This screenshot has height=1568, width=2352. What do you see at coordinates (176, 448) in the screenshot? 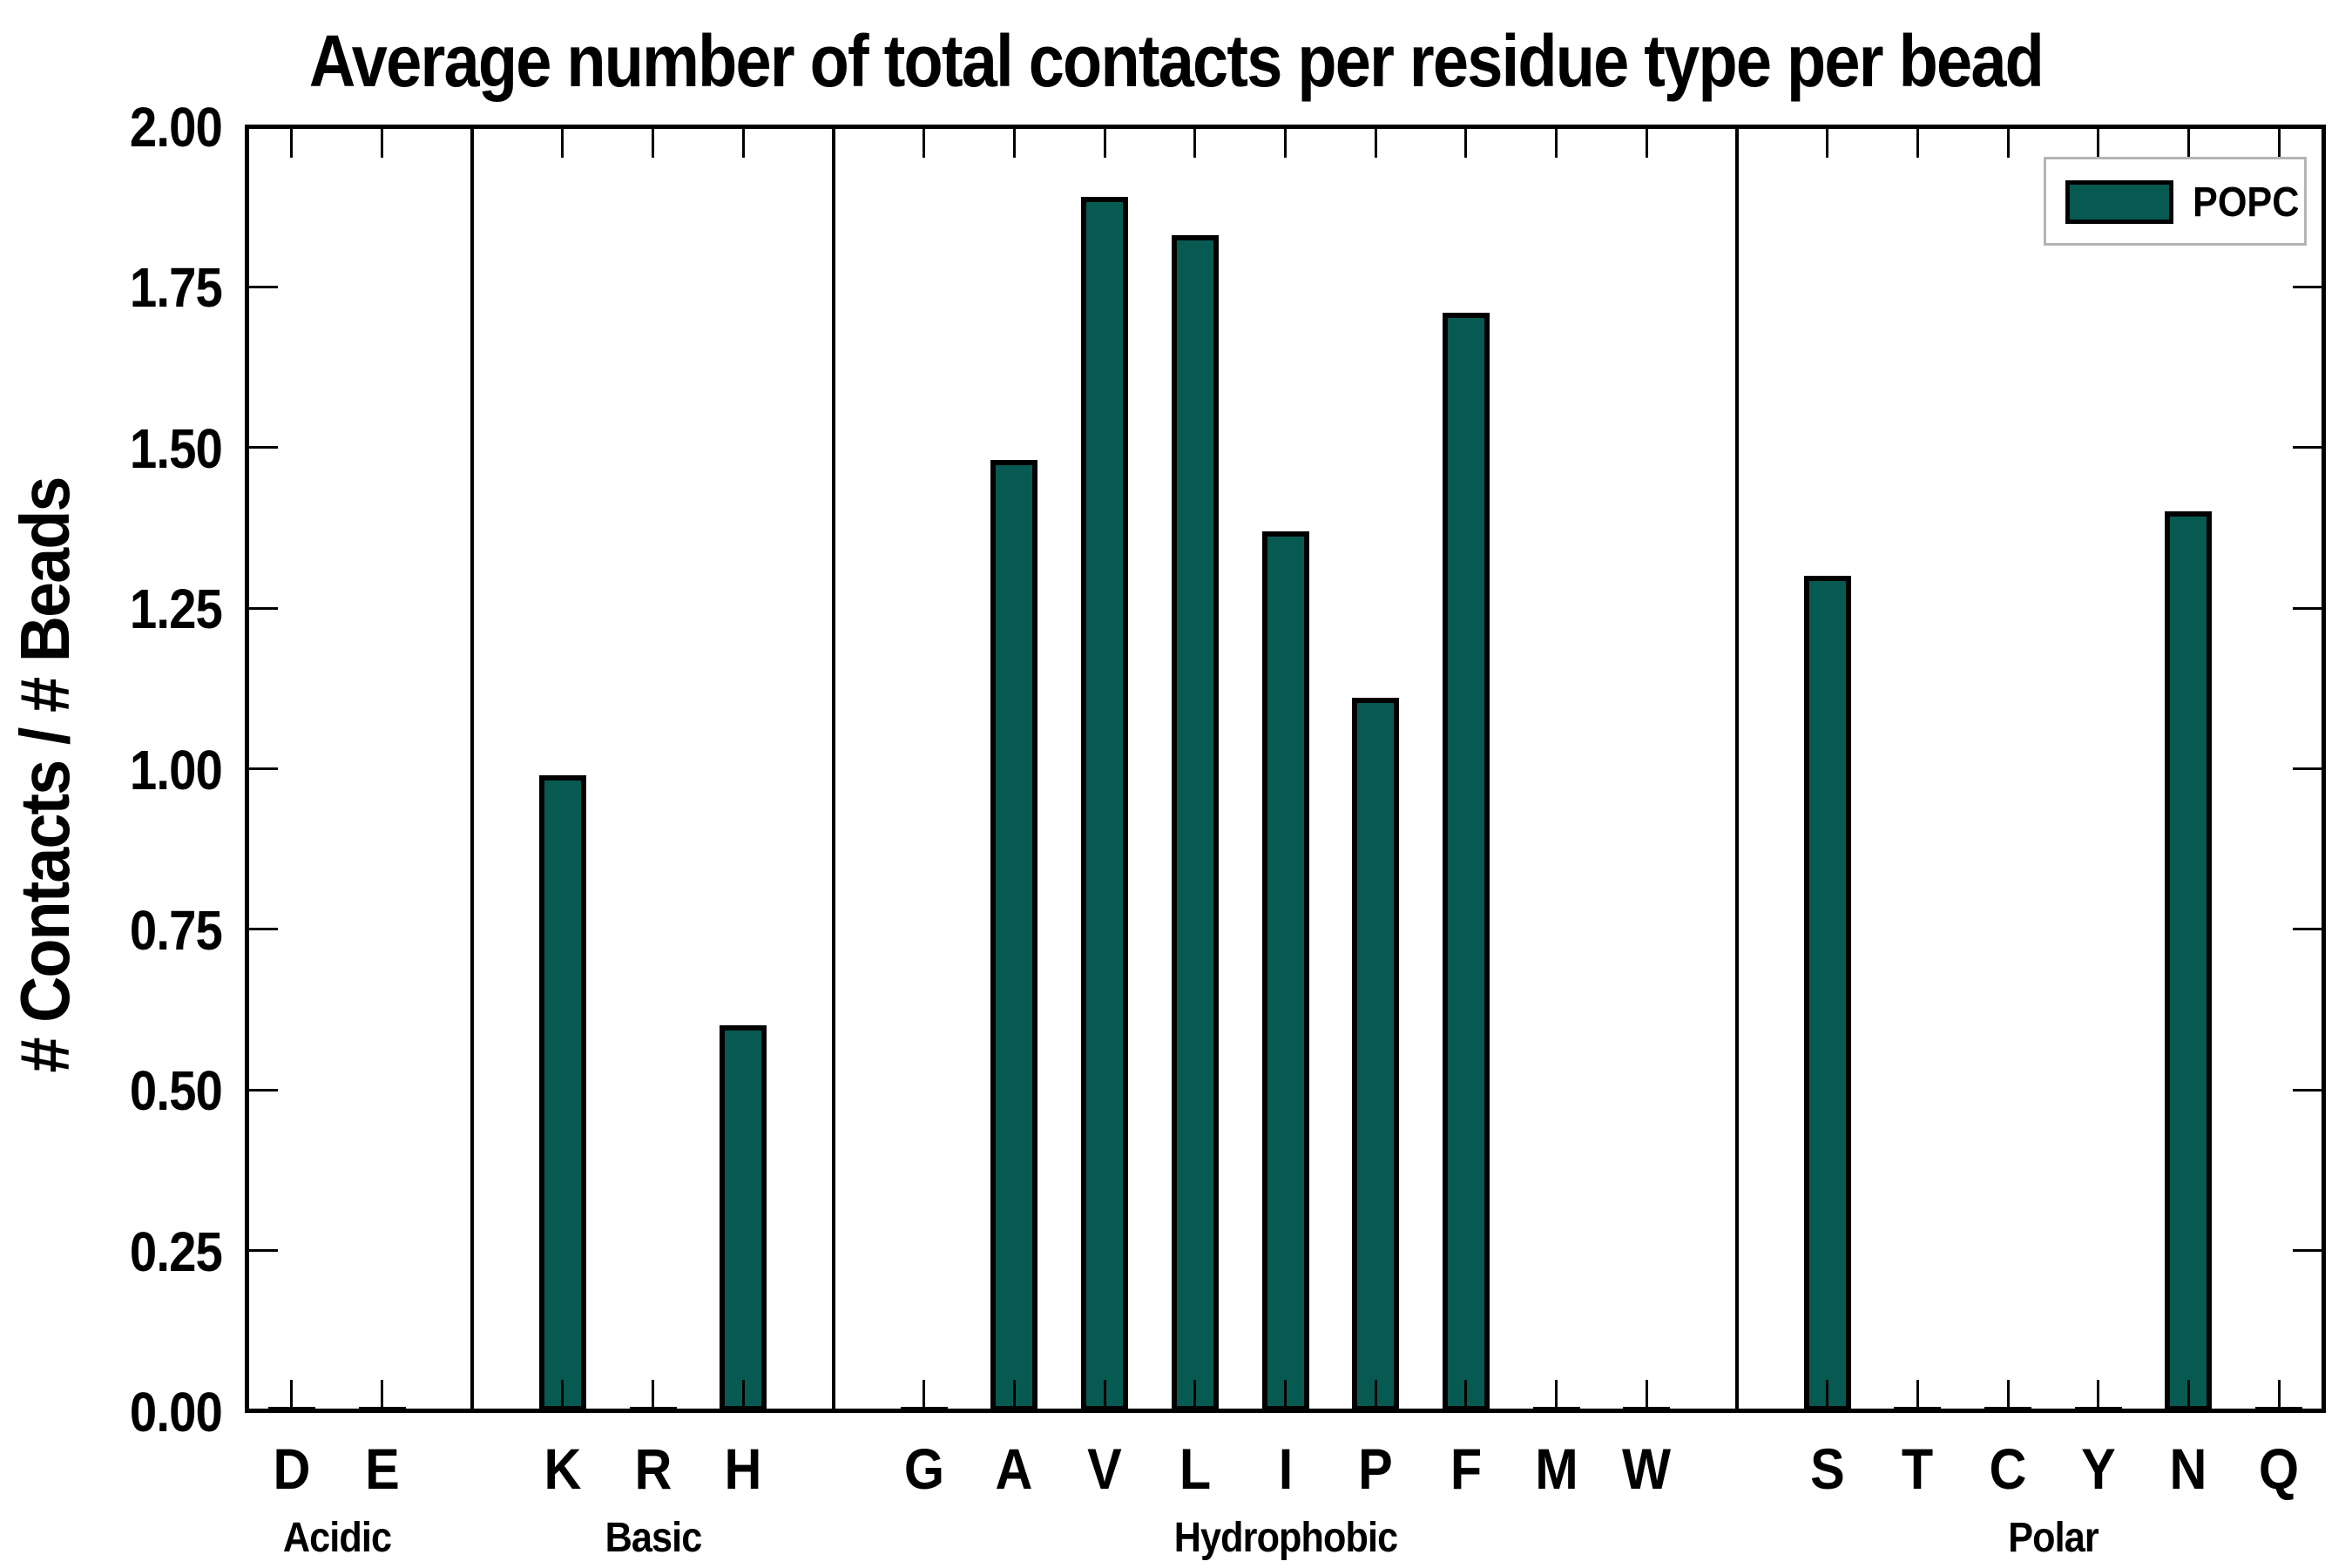
I see `y-tick-label: 1.50` at bounding box center [176, 448].